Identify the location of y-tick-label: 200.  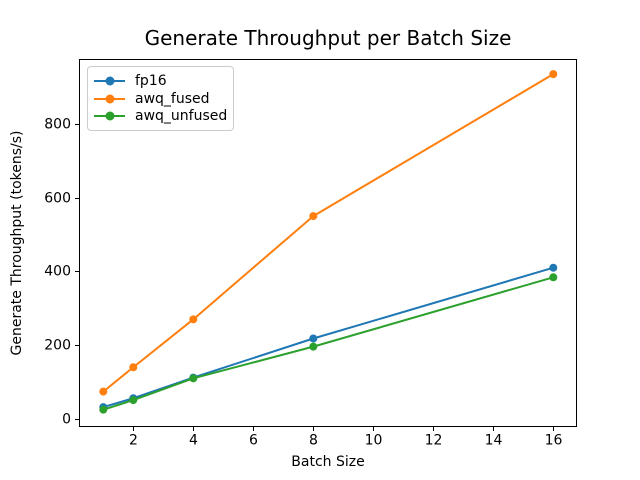
(57, 346).